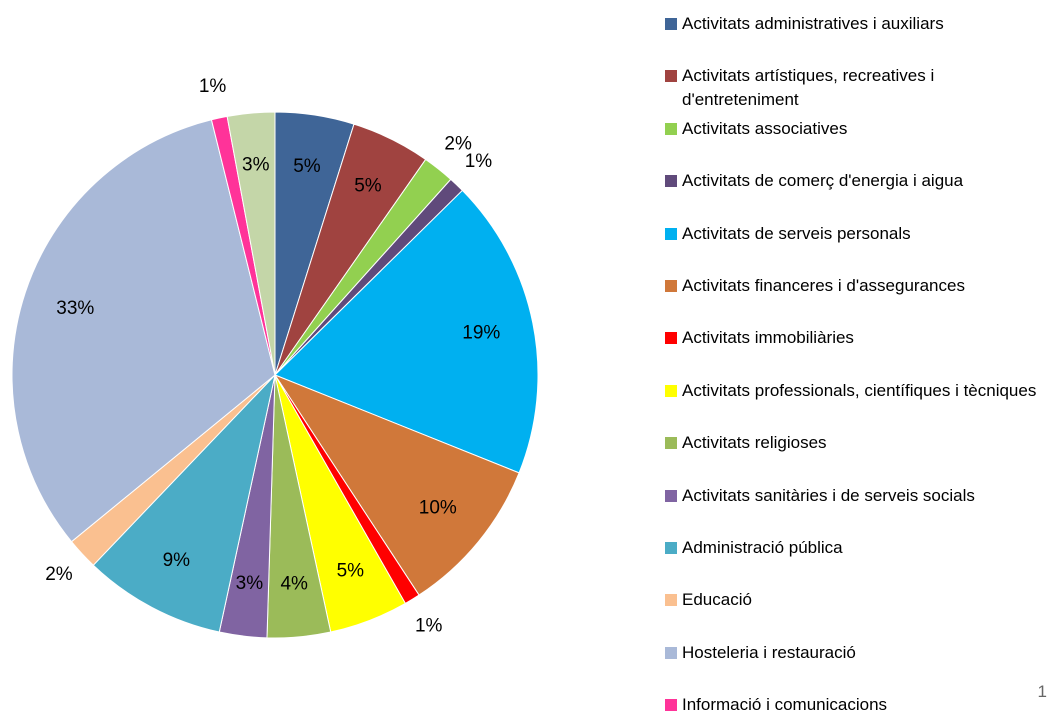 This screenshot has height=711, width=1051. I want to click on legend-label: Activitats administratives i auxiliars, so click(813, 23).